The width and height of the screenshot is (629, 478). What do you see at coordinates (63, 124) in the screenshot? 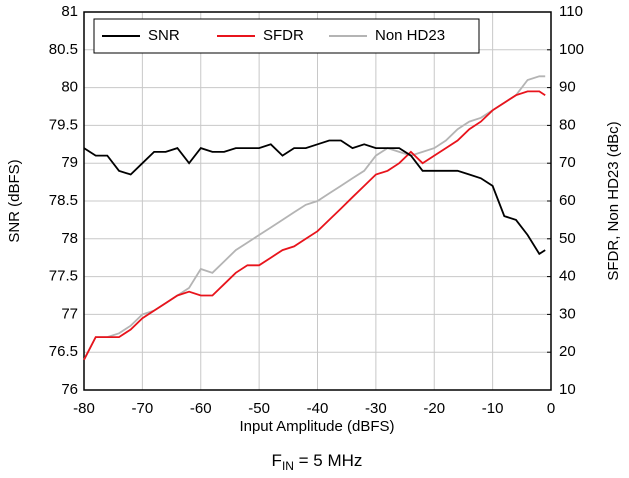
I see `y-tick-label: 79.5` at bounding box center [63, 124].